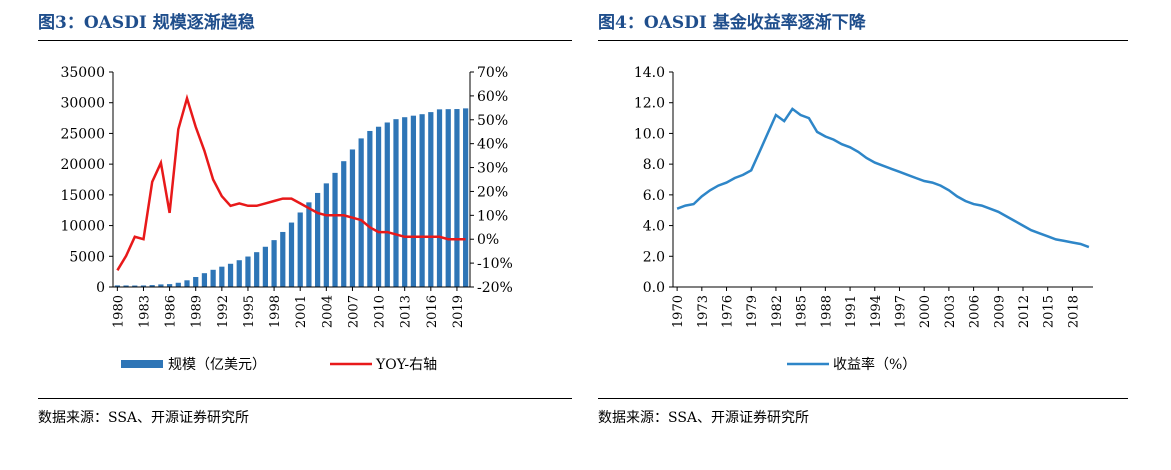 The width and height of the screenshot is (1171, 470). Describe the element at coordinates (728, 311) in the screenshot. I see `x-tick-label: 1976` at that location.